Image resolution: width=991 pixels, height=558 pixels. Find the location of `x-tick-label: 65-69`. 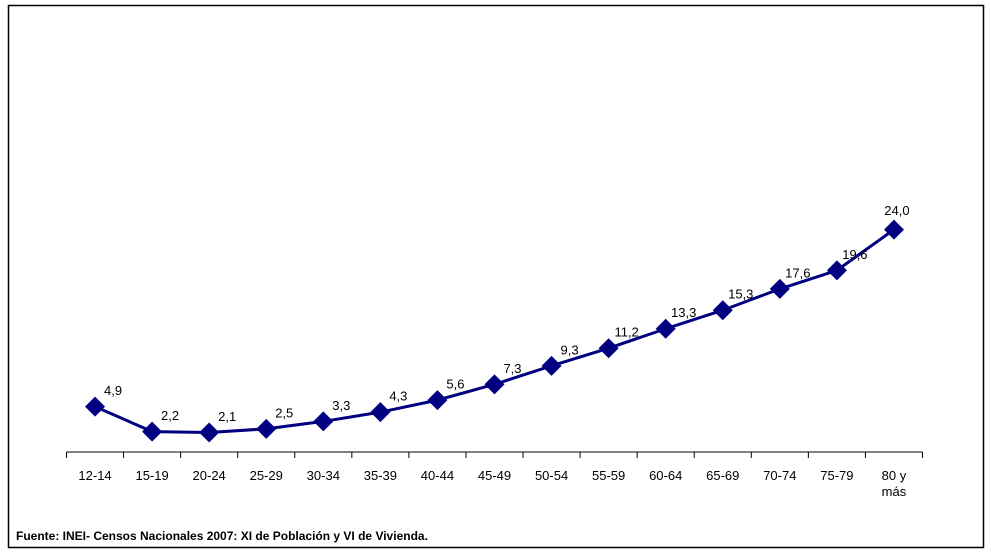

x-tick-label: 65-69 is located at coordinates (723, 475).